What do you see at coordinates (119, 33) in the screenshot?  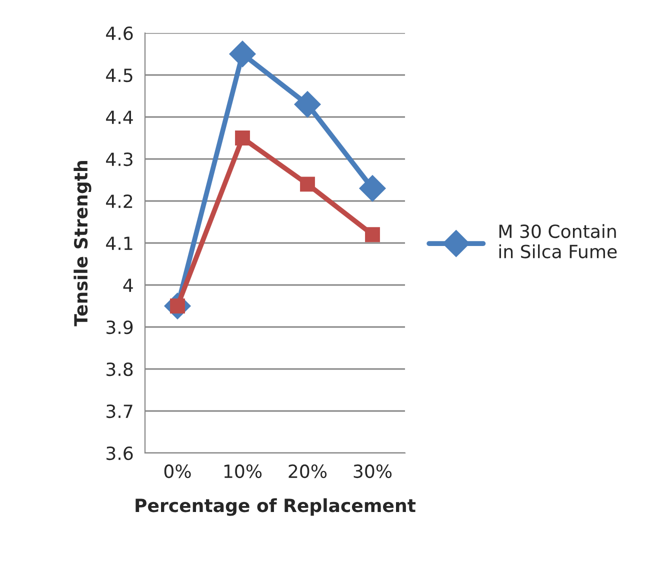 I see `y-tick-label: 4.6` at bounding box center [119, 33].